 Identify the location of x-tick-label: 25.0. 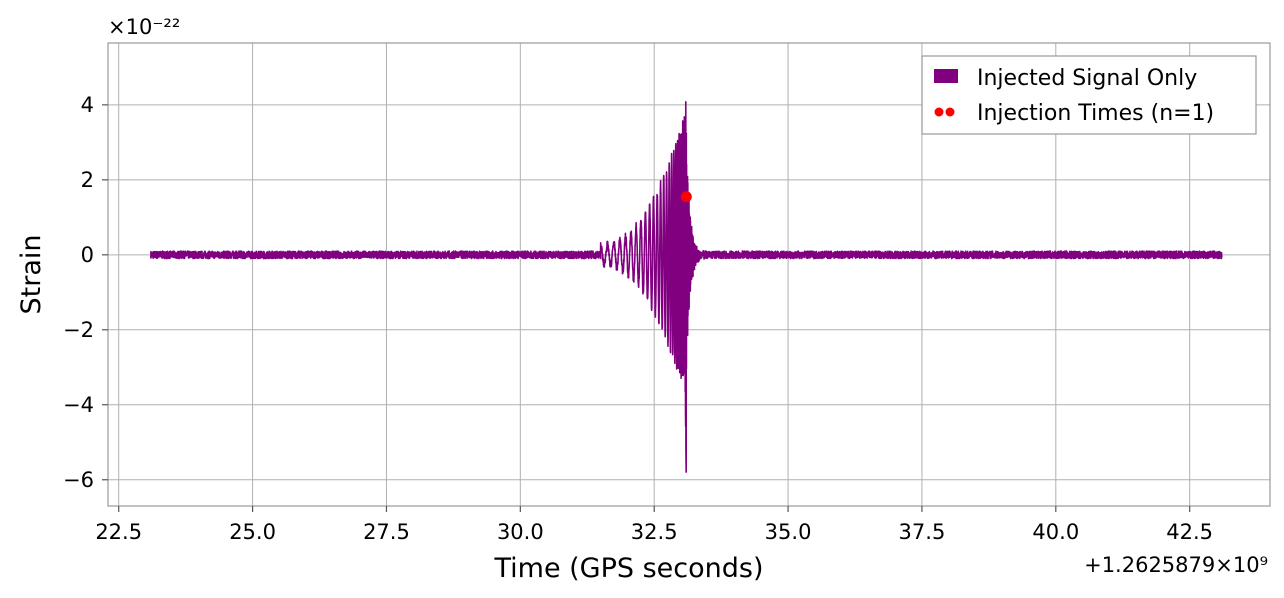
(252, 532).